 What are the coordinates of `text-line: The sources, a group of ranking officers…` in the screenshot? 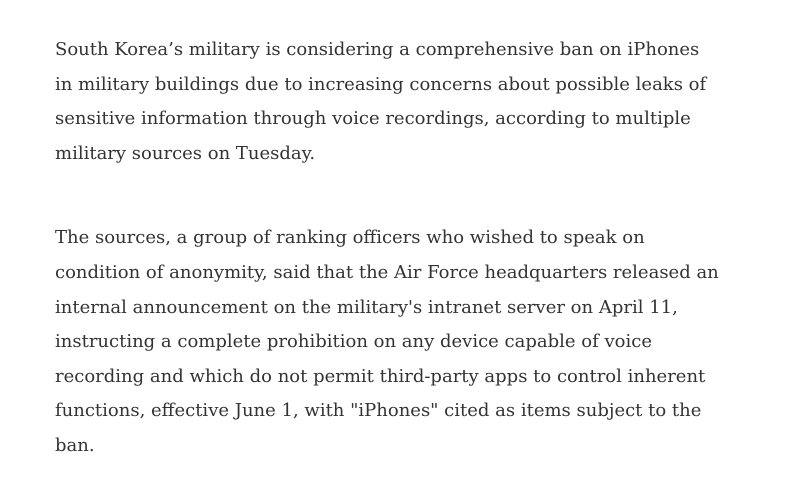 It's located at (350, 238).